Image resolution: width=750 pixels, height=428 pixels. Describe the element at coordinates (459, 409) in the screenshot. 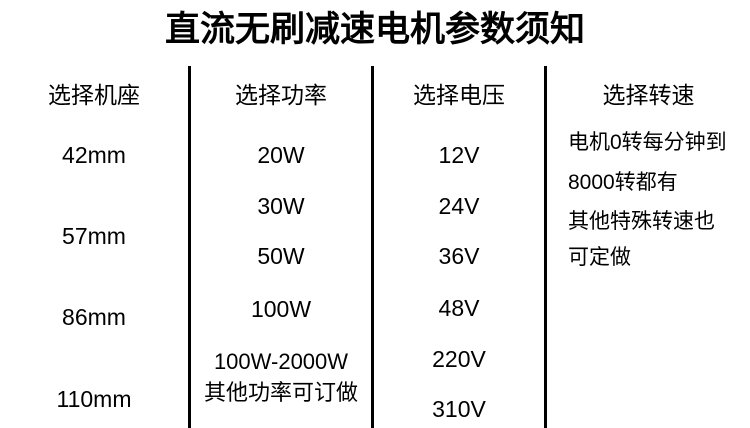

I see `cell-voltage-6: 310V` at that location.